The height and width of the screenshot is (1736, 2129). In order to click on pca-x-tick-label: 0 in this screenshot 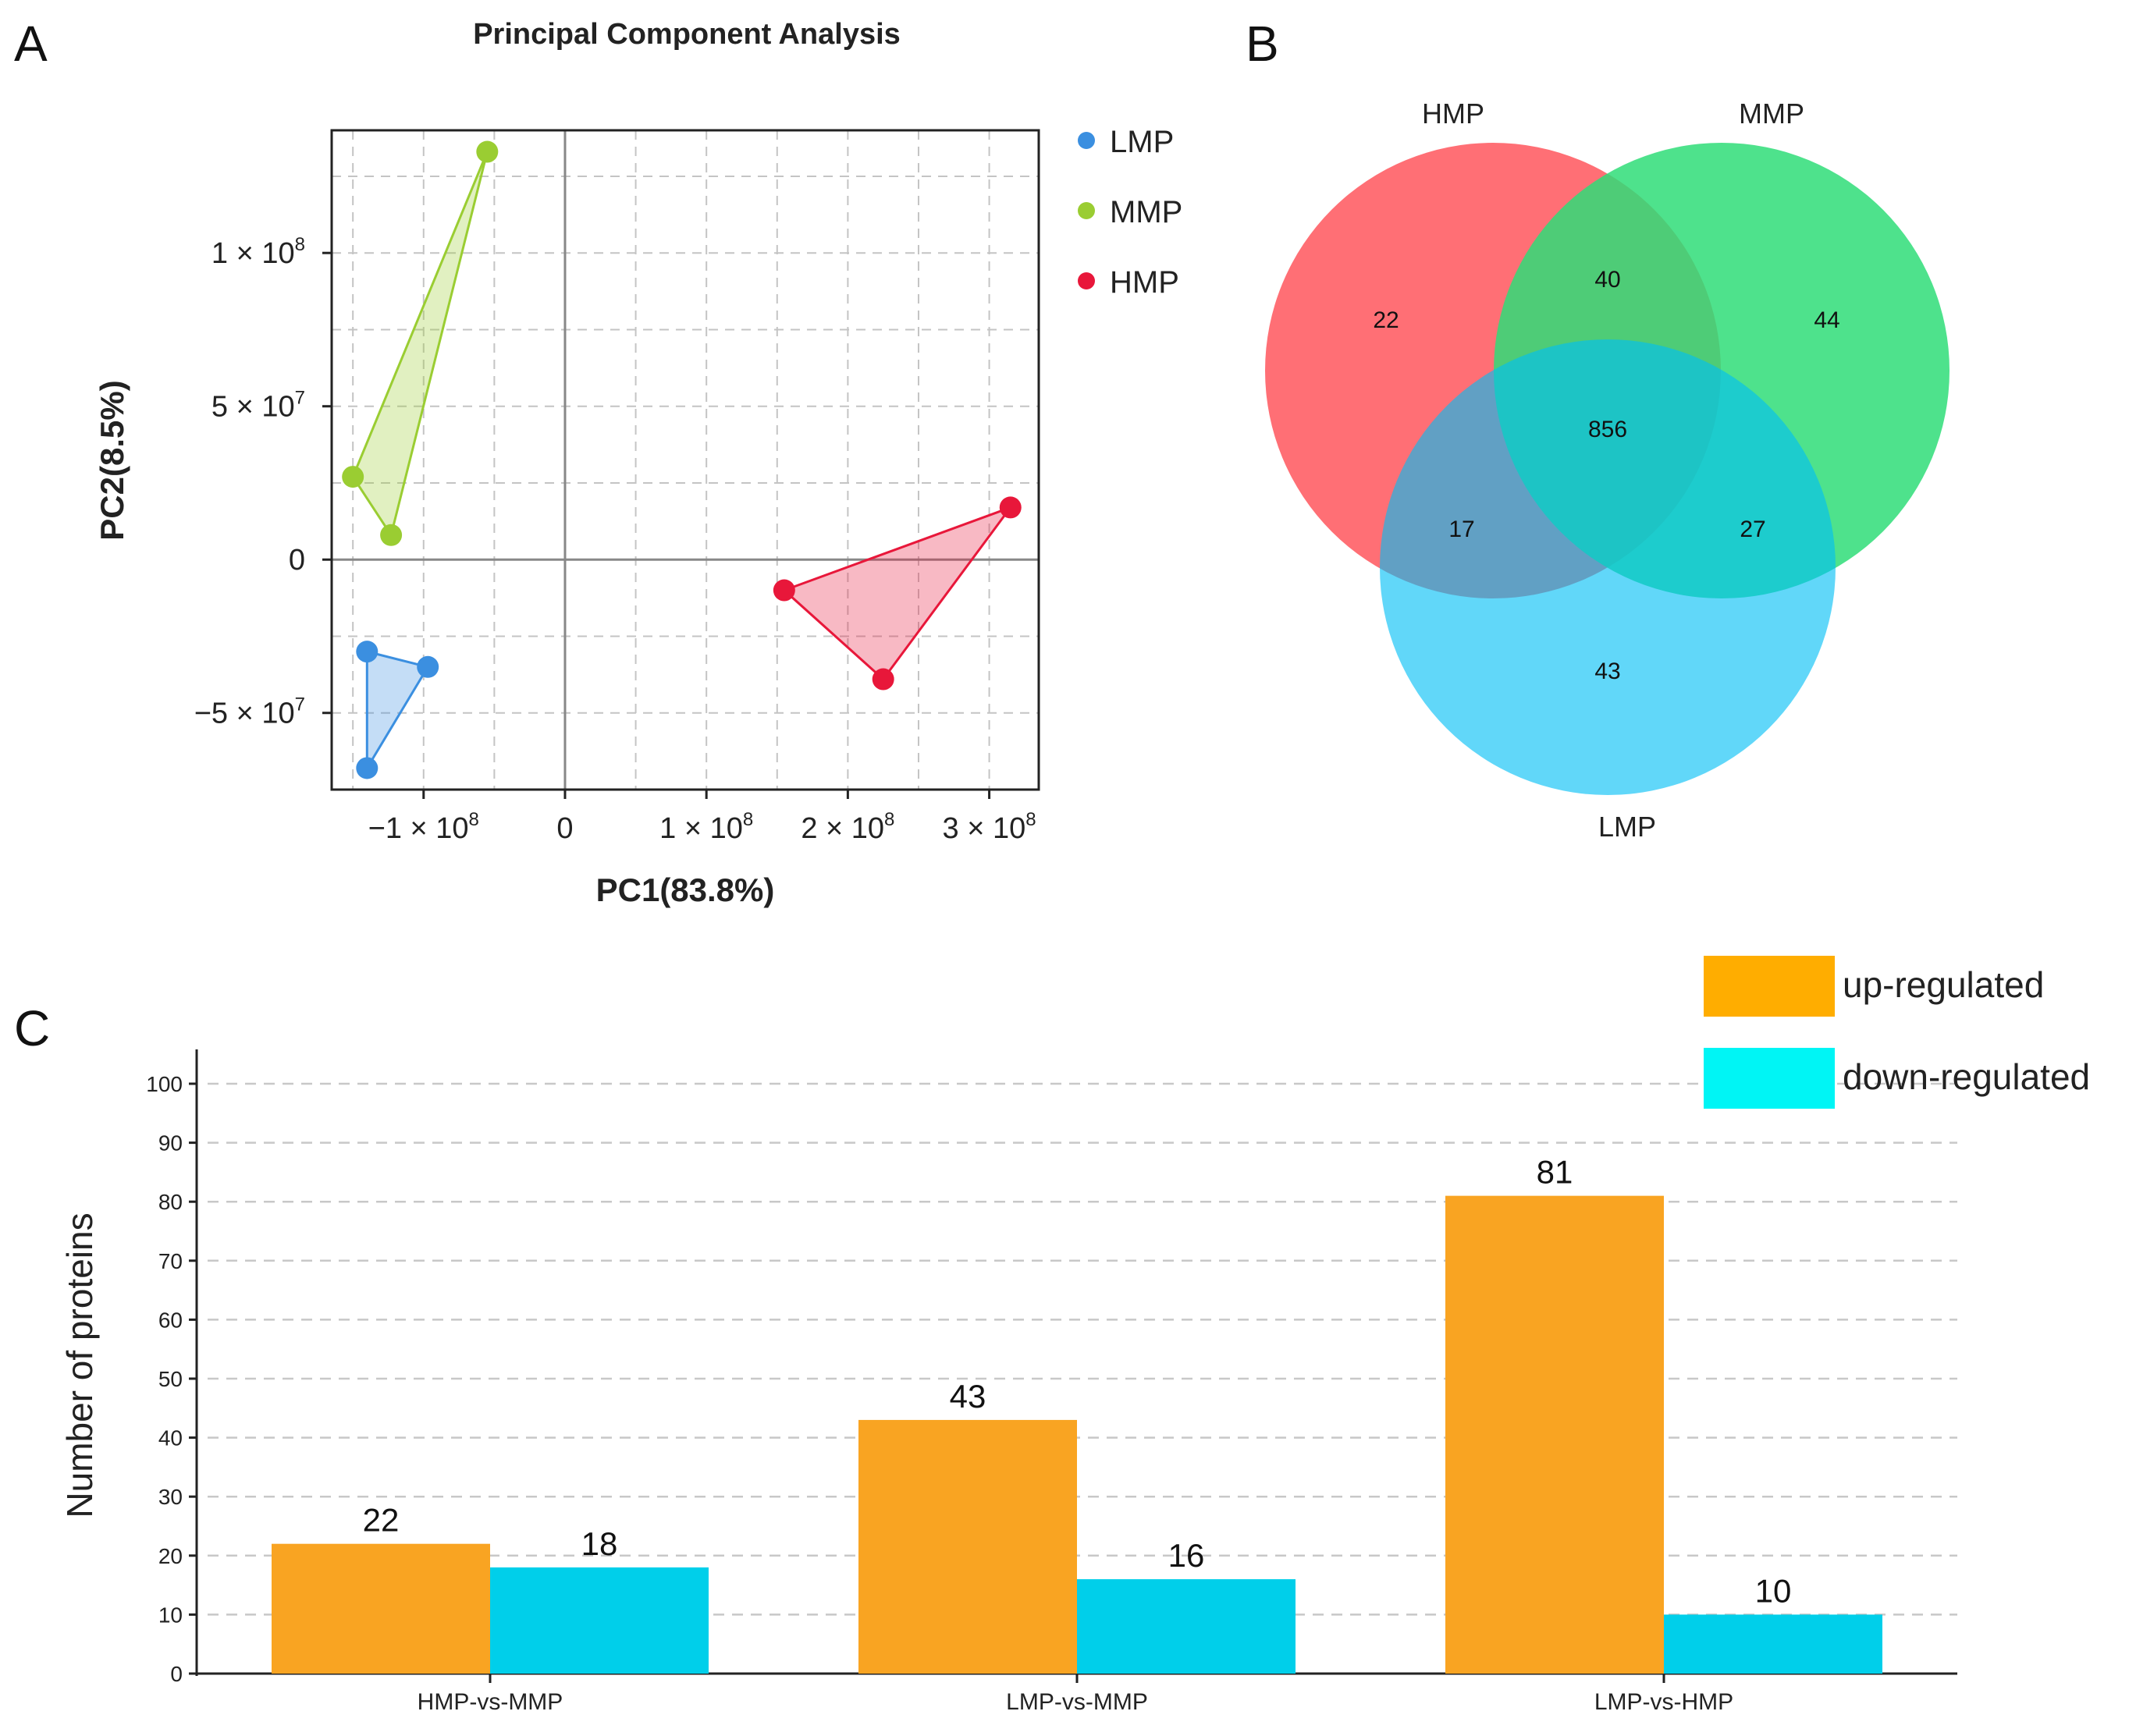, I will do `click(564, 828)`.